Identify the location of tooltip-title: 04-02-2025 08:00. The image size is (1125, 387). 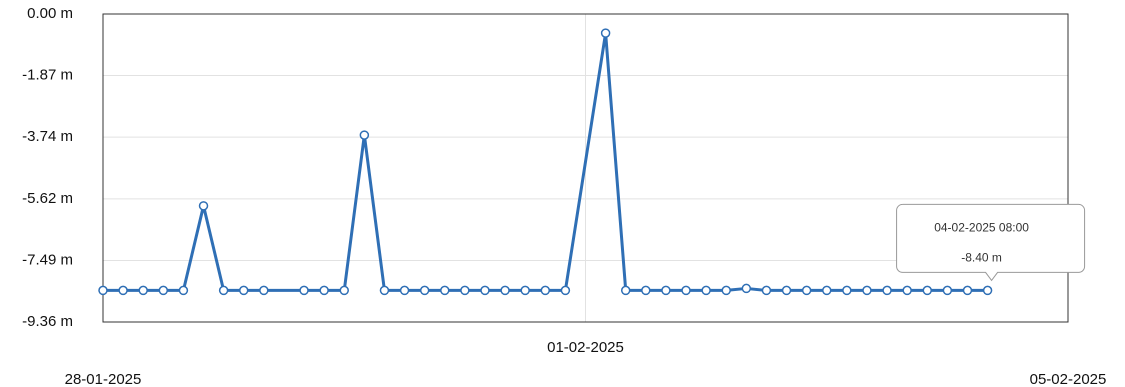
(981, 228).